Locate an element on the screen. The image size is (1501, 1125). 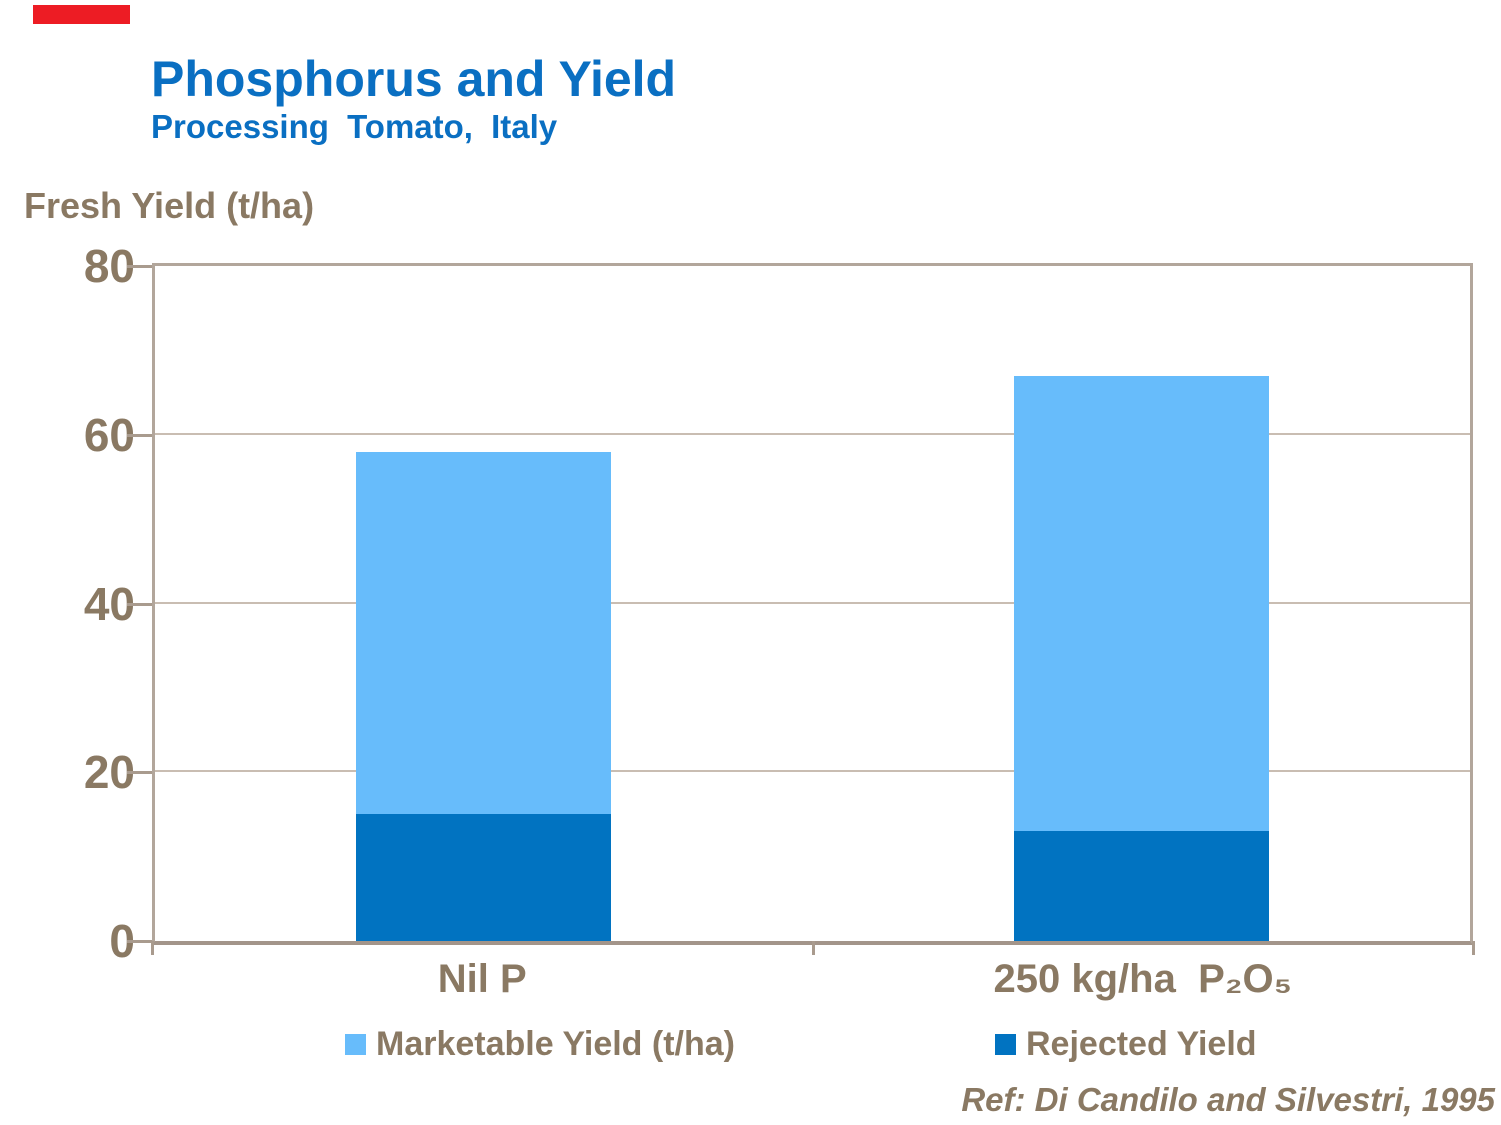
red-accent-bar is located at coordinates (81, 14).